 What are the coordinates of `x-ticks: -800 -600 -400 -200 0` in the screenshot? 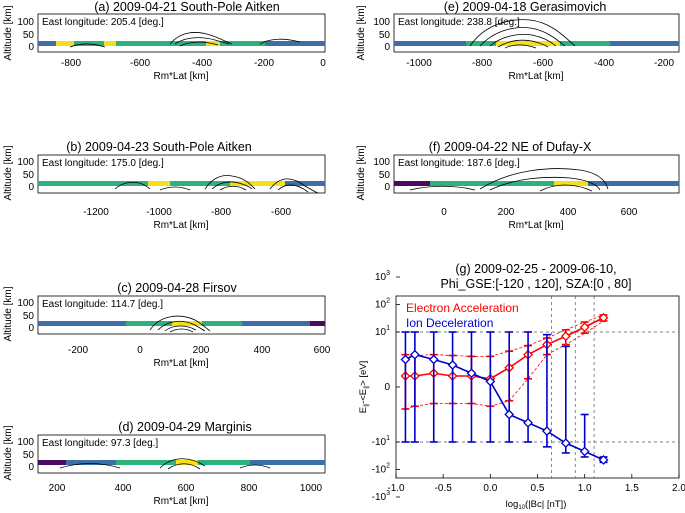 It's located at (193, 63).